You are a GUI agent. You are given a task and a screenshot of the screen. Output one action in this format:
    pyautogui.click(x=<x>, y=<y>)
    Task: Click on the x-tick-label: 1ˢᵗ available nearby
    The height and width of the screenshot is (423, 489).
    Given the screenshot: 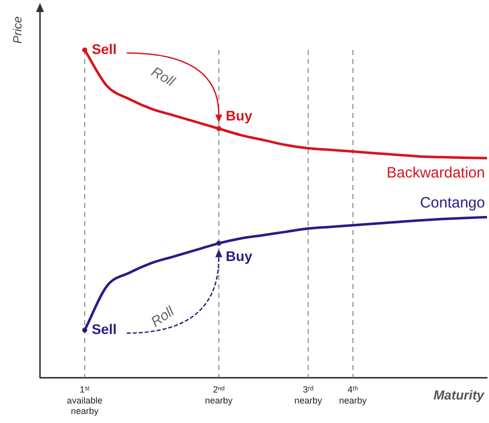 What is the action you would take?
    pyautogui.click(x=84, y=400)
    